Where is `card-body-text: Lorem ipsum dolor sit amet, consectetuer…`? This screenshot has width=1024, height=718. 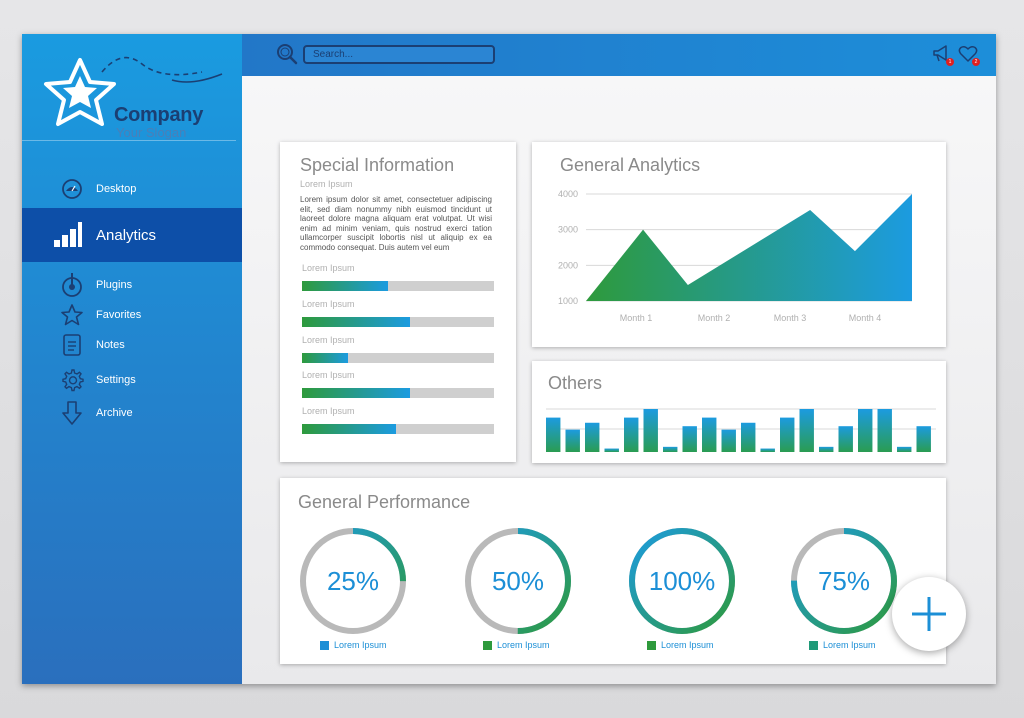
card-body-text: Lorem ipsum dolor sit amet, consectetuer… is located at coordinates (396, 223).